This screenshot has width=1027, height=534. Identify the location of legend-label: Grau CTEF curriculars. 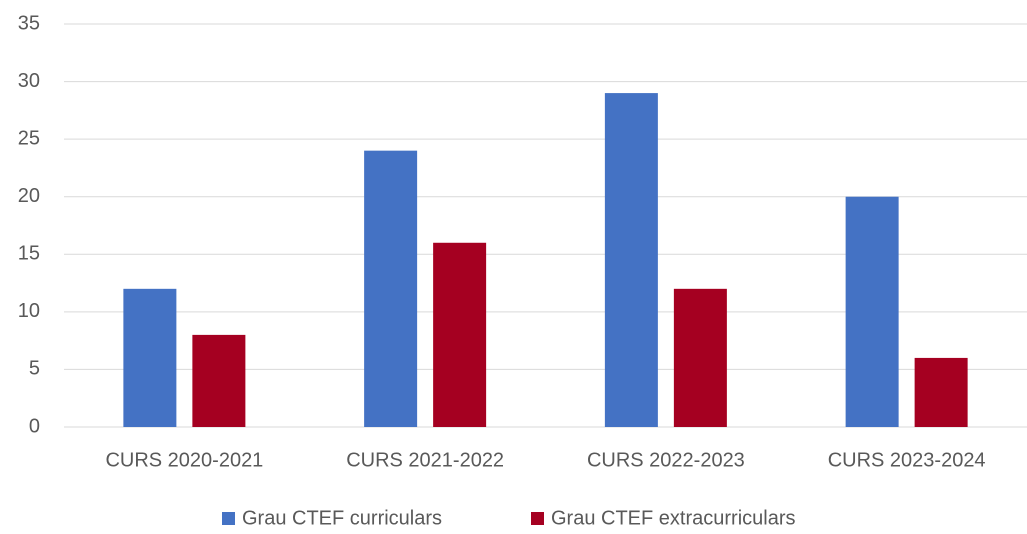
(342, 518).